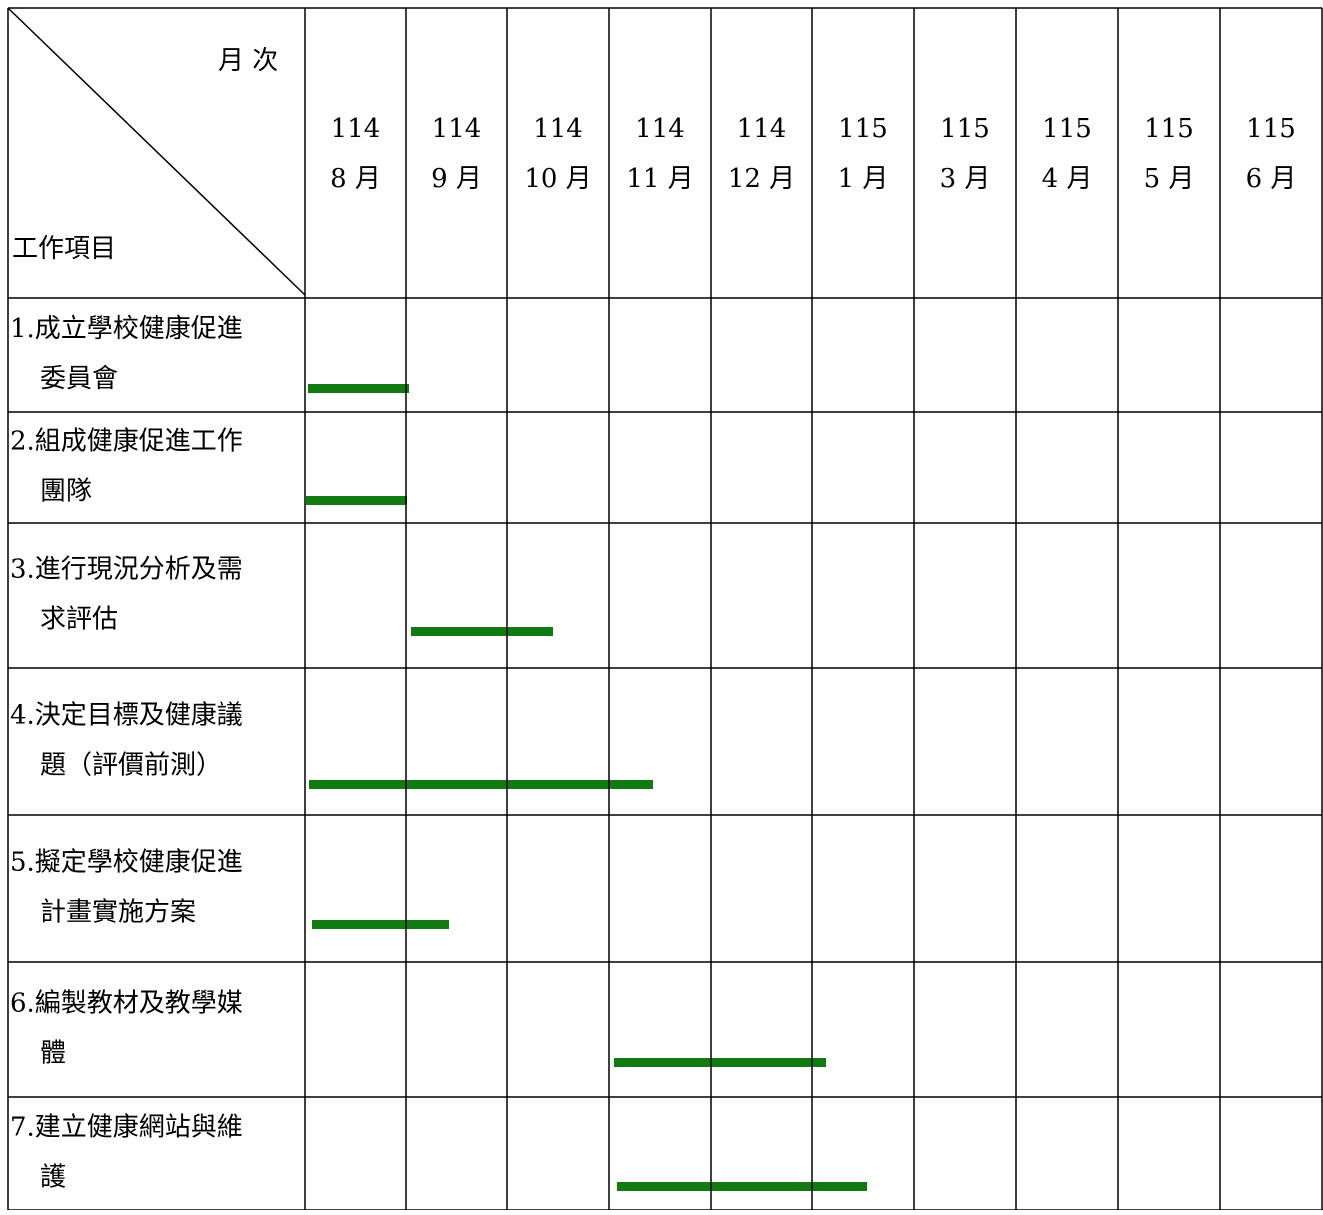 The width and height of the screenshot is (1323, 1215). Describe the element at coordinates (79, 620) in the screenshot. I see `task-label: 求評估` at that location.